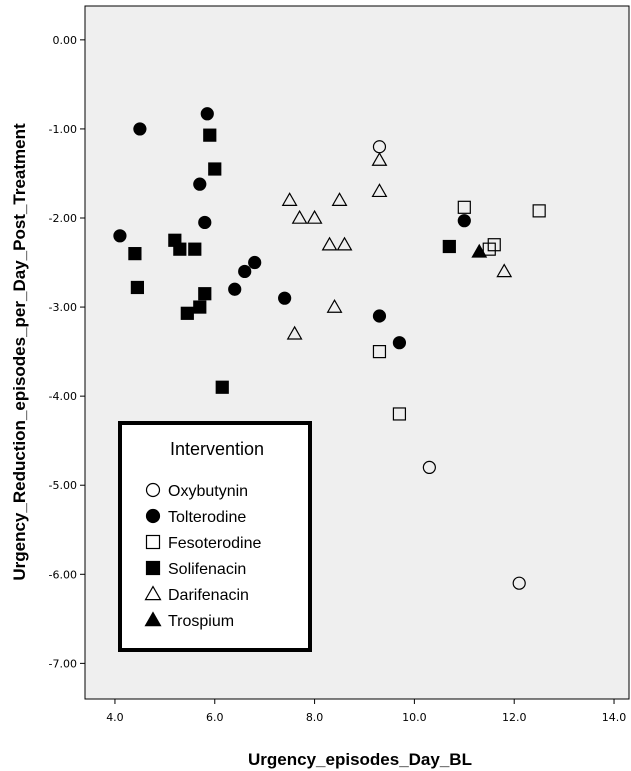 The height and width of the screenshot is (771, 631). I want to click on y-tick-label: -2.00, so click(63, 218).